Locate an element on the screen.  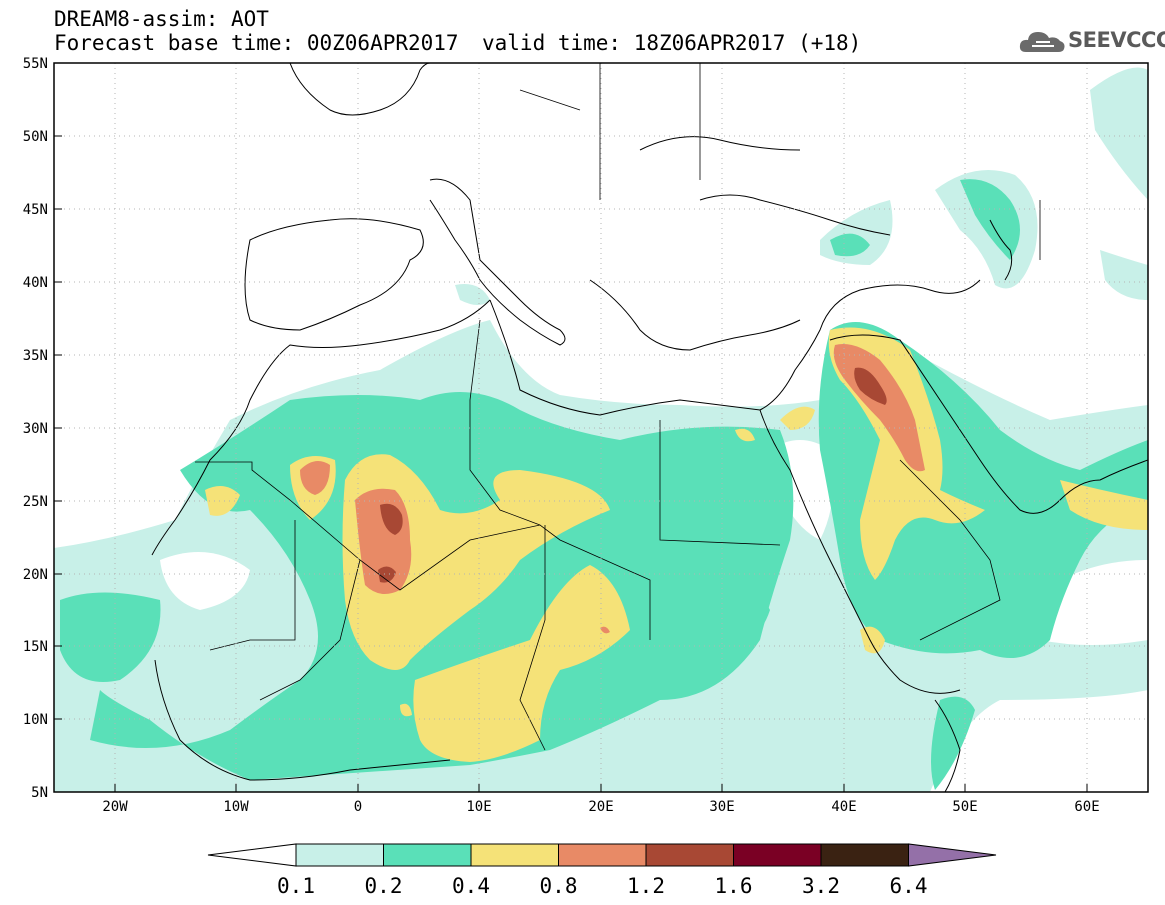
colorbar-label: 0.8 is located at coordinates (559, 886).